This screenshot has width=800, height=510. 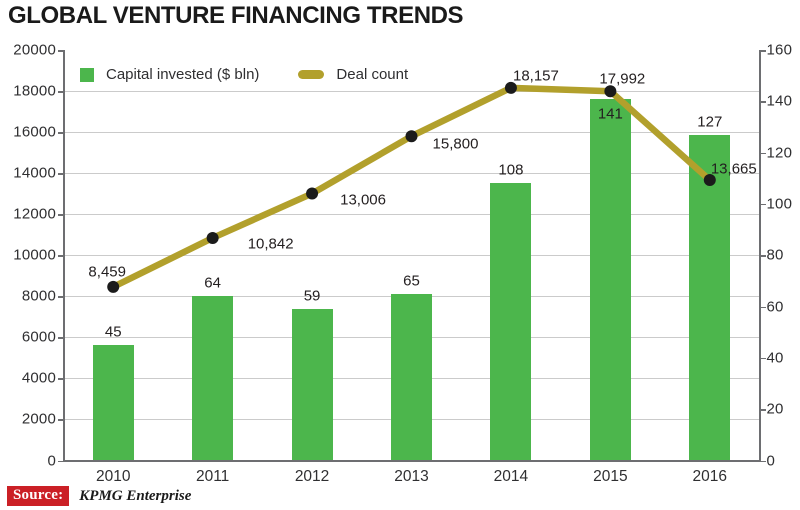 What do you see at coordinates (411, 476) in the screenshot?
I see `x-axis-label-2013: 2013` at bounding box center [411, 476].